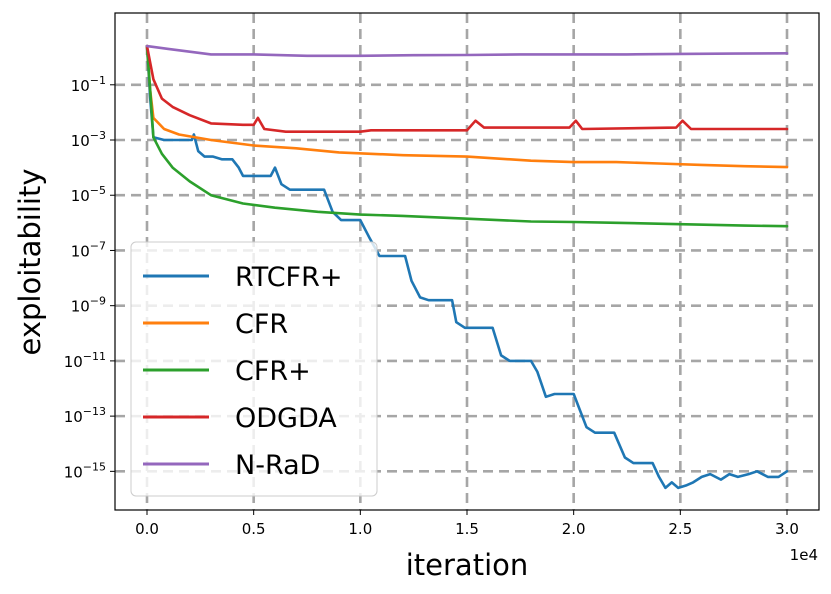 This screenshot has width=831, height=594. What do you see at coordinates (30, 261) in the screenshot?
I see `y-axis-label: exploitability` at bounding box center [30, 261].